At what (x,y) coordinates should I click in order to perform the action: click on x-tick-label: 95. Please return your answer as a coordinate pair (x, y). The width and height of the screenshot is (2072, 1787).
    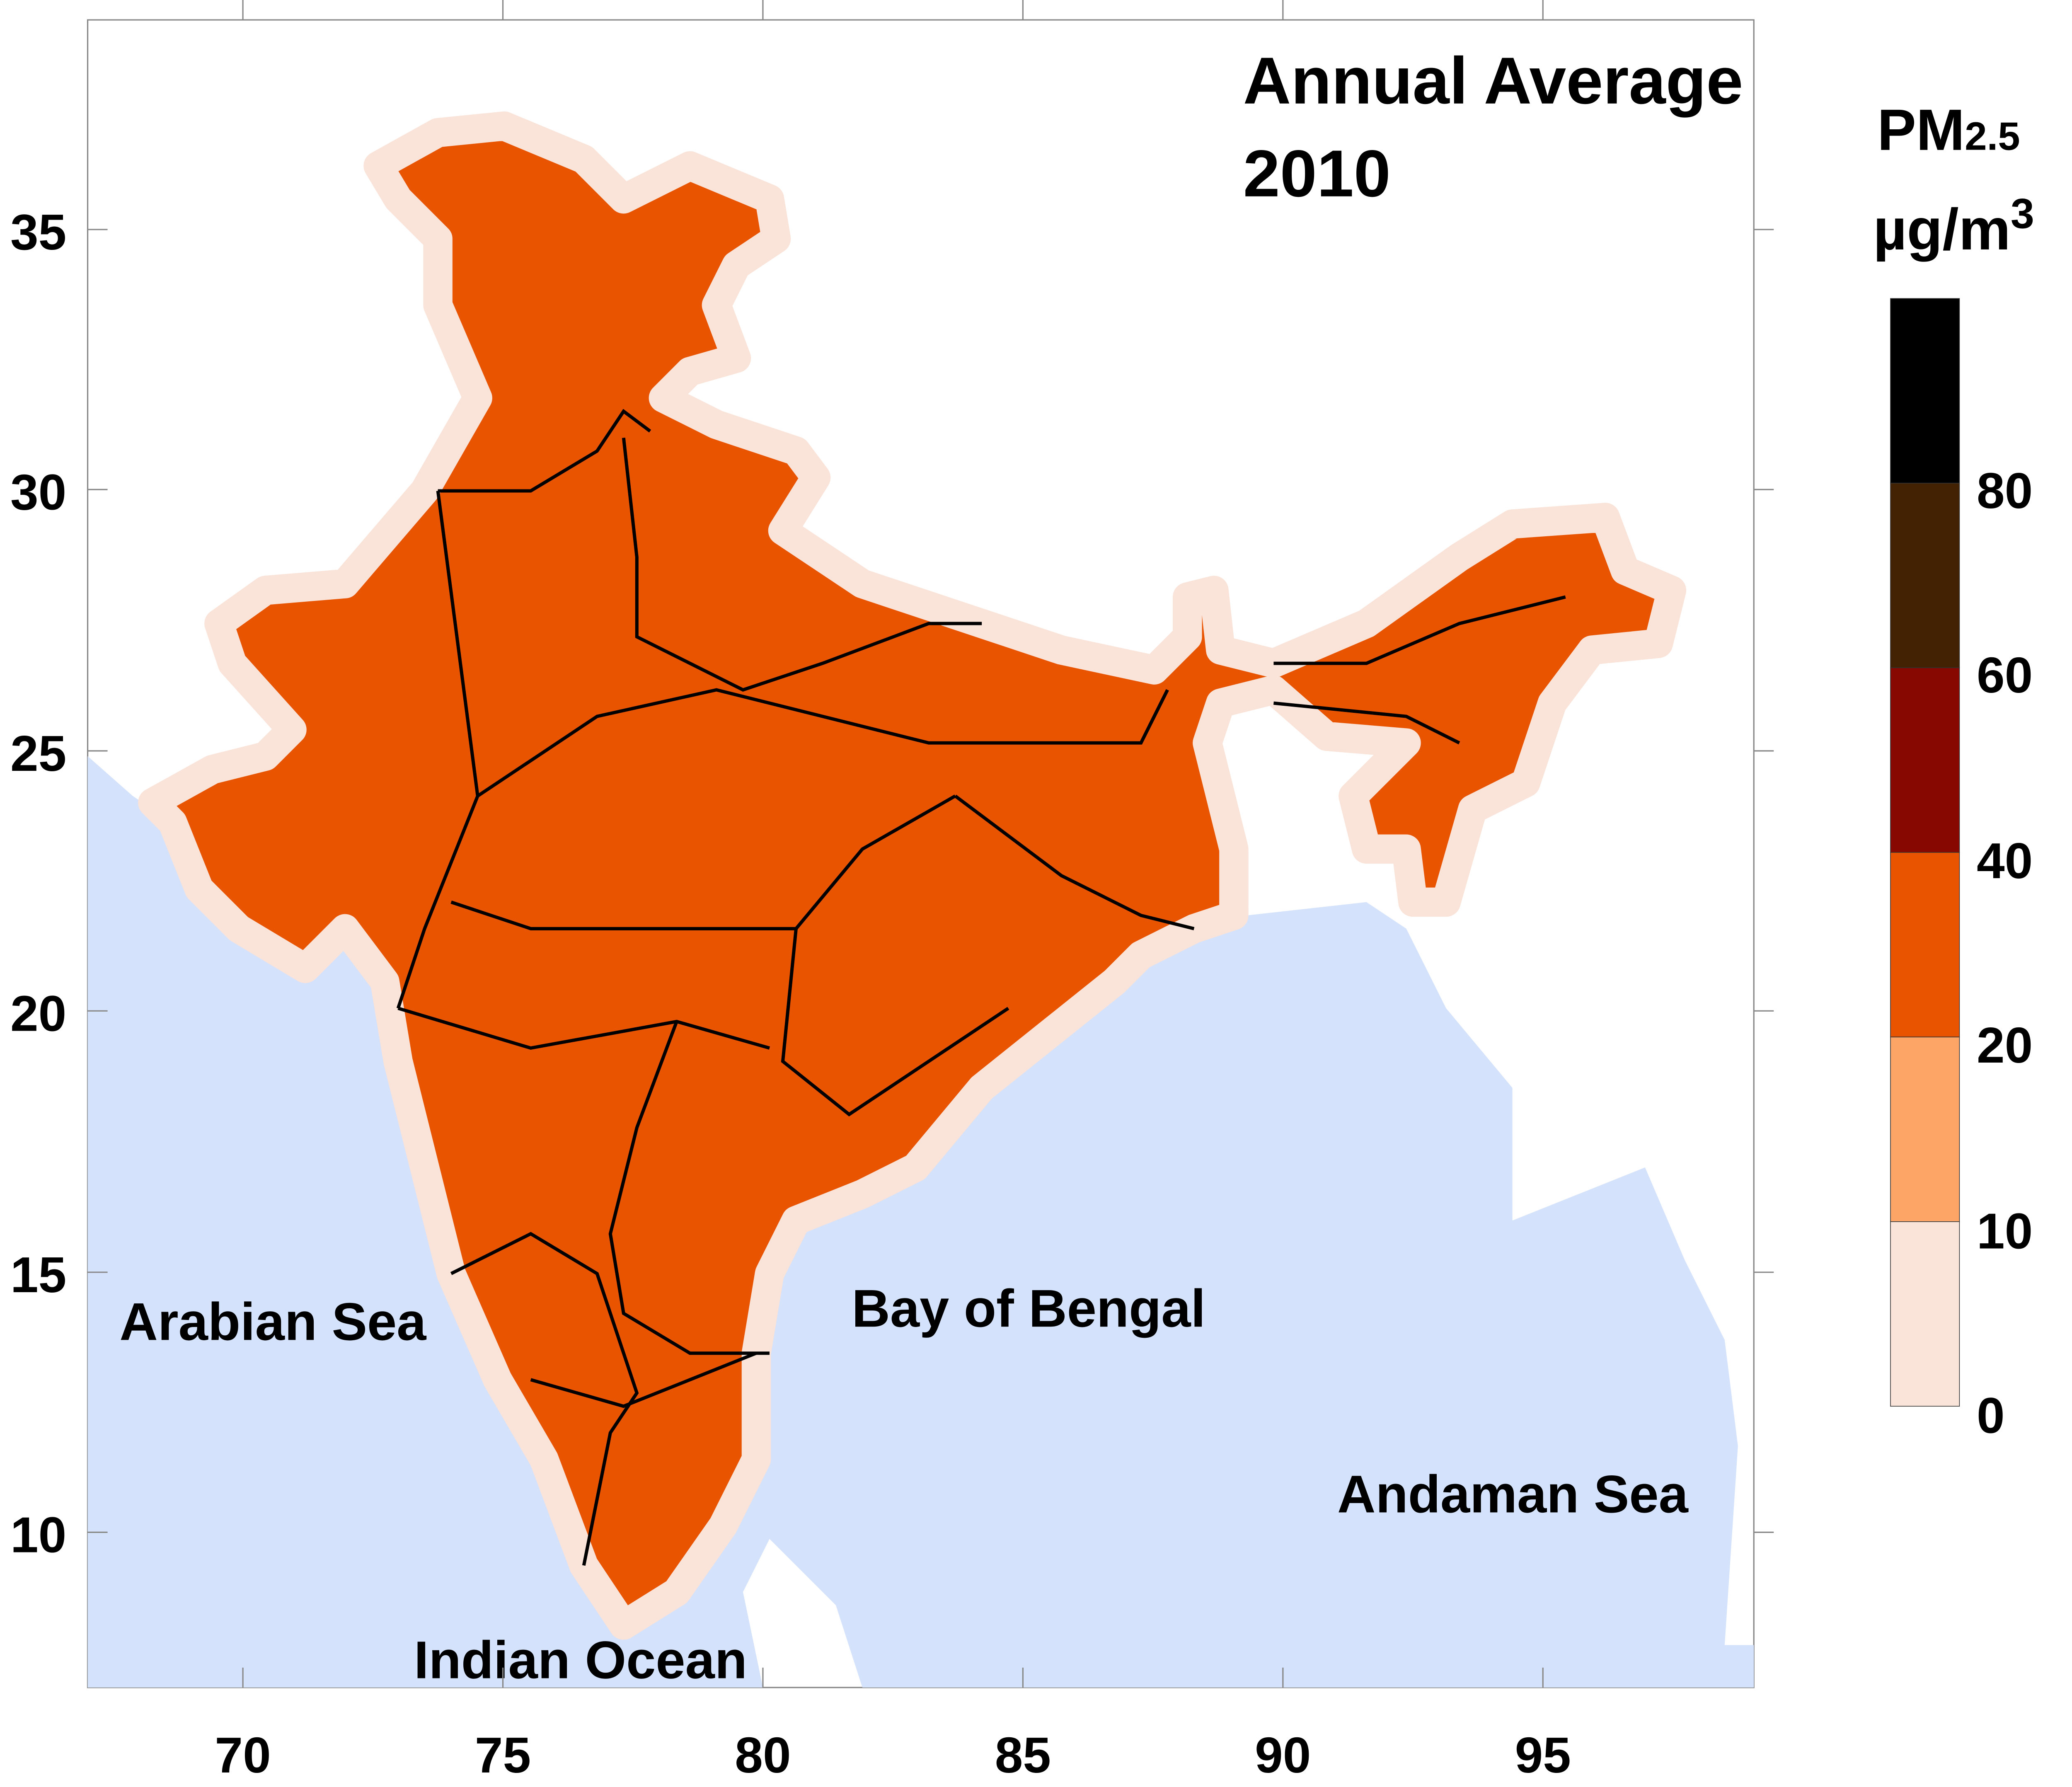
    Looking at the image, I should click on (1543, 1755).